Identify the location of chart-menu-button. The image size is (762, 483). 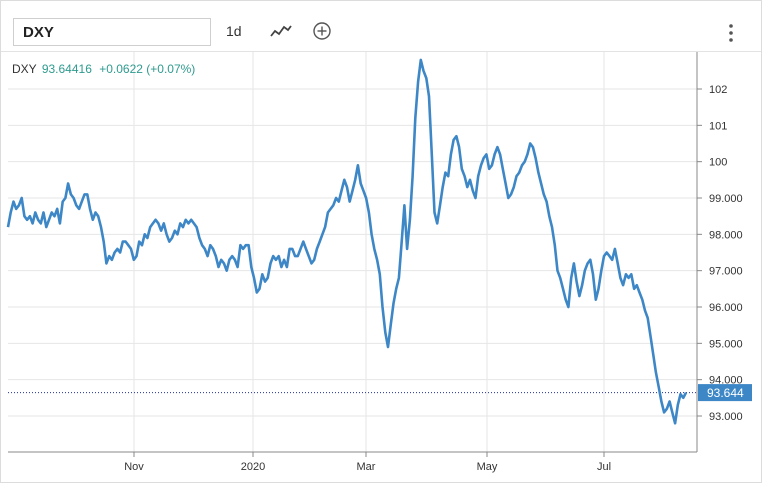
(731, 33).